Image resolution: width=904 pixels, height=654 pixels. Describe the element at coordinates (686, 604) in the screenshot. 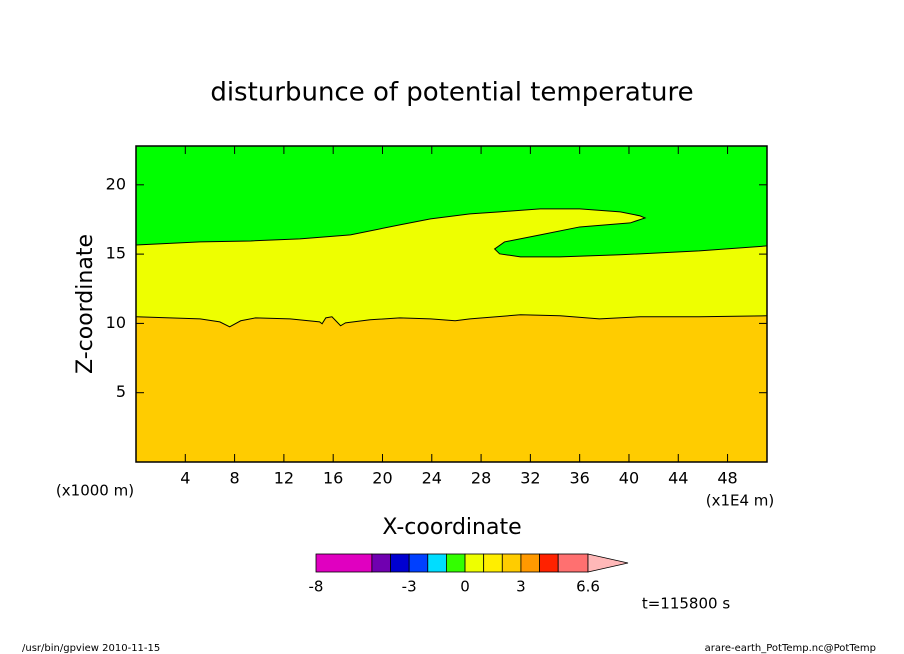

I see `time-label: t=115800 s` at that location.